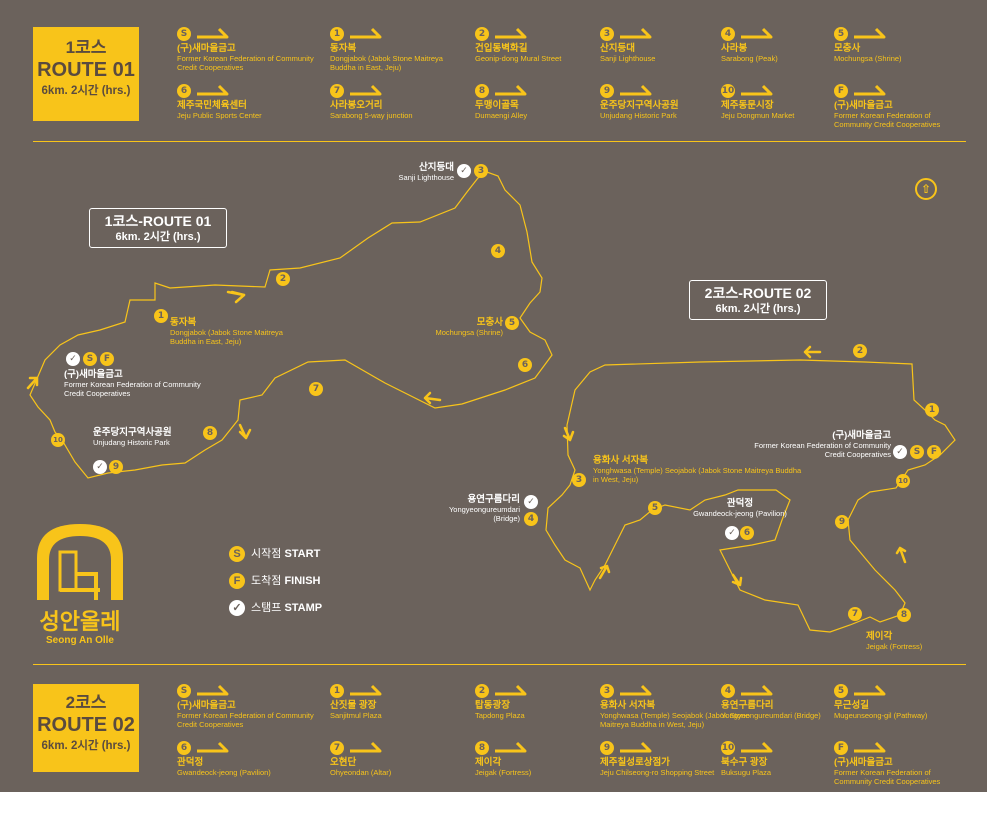 Image resolution: width=987 pixels, height=814 pixels. What do you see at coordinates (374, 701) in the screenshot?
I see `route2-stop-2: 1 산짓물 광장 Sanjitmul Plaza` at bounding box center [374, 701].